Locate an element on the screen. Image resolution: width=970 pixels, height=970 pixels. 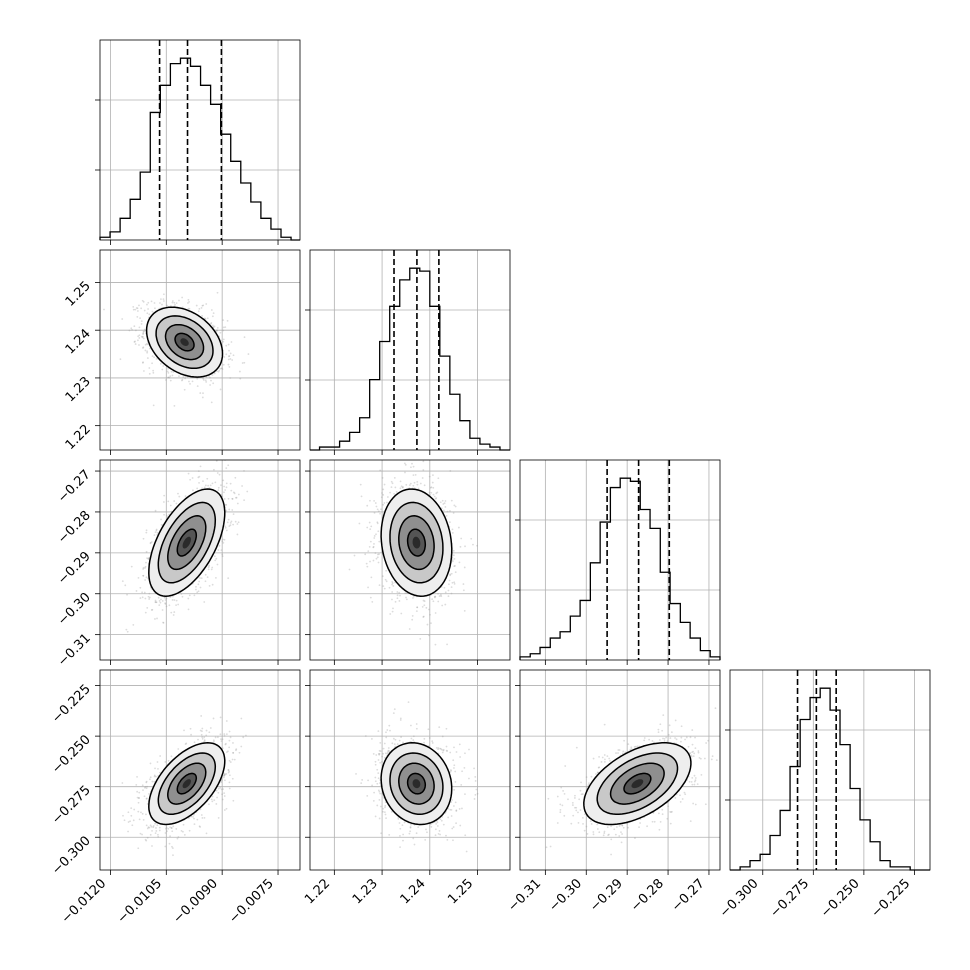
density-fill is located at coordinates (186, 542).